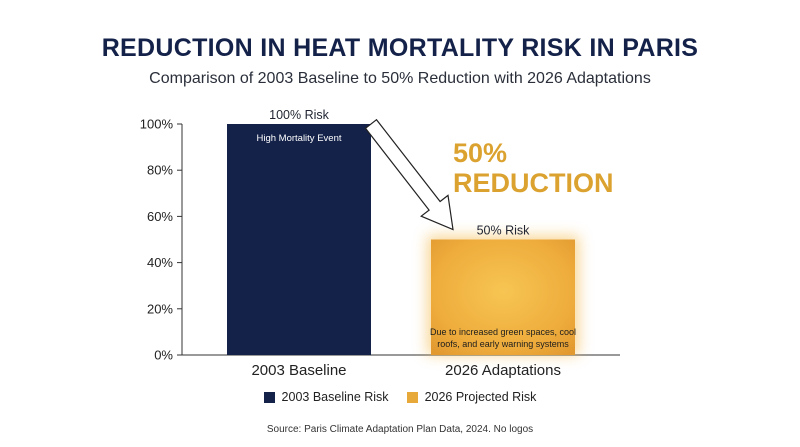  I want to click on y-tick-label: 0%, so click(163, 355).